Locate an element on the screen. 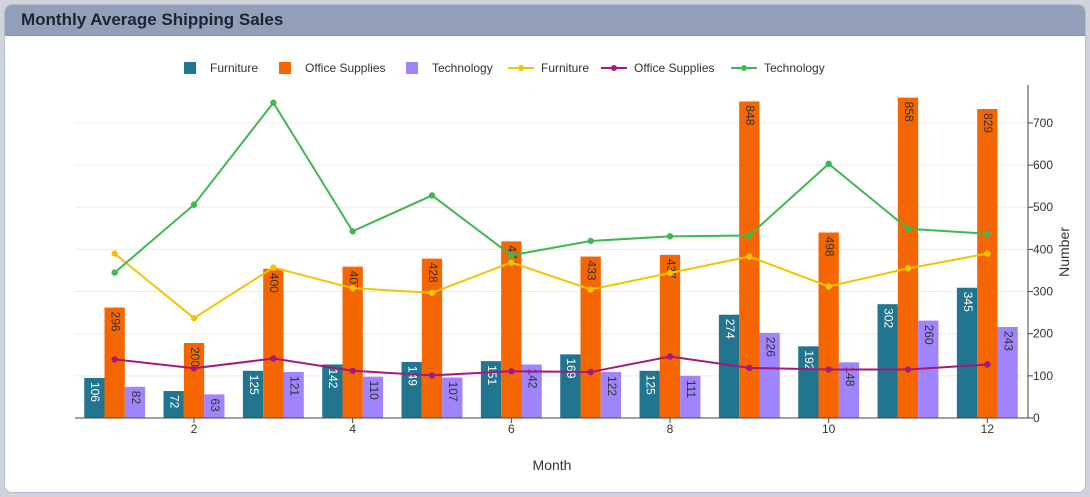 The image size is (1090, 497). bar-data-label: 200 is located at coordinates (195, 357).